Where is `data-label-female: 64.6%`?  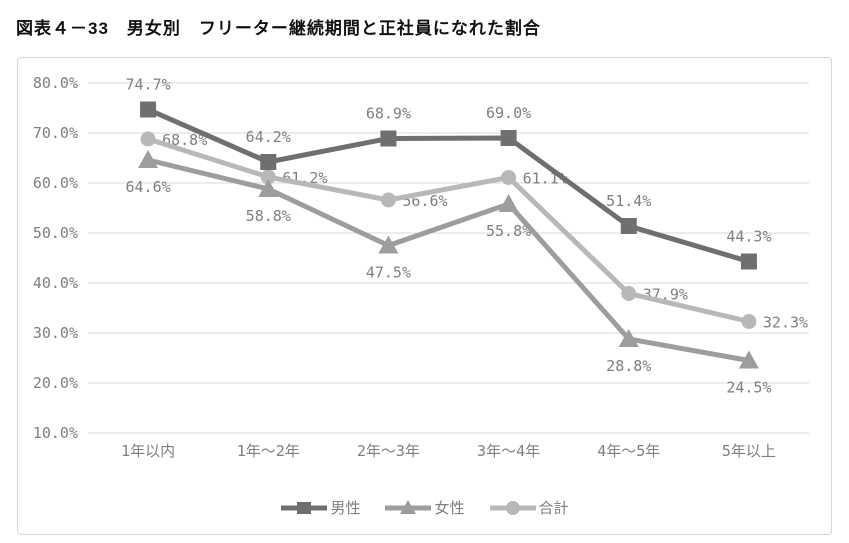 data-label-female: 64.6% is located at coordinates (148, 187).